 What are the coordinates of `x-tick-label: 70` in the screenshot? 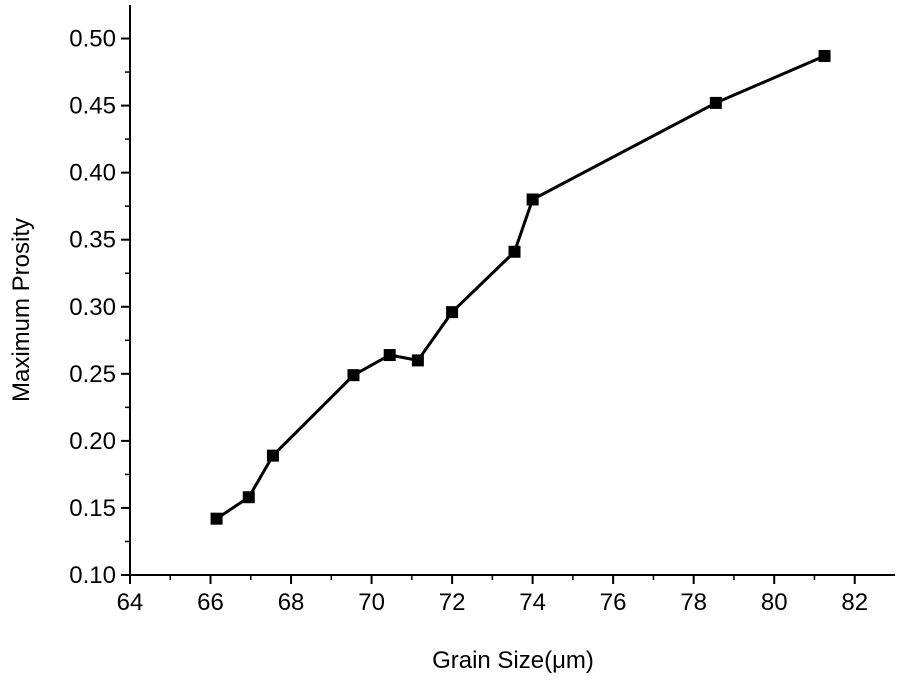 It's located at (371, 602).